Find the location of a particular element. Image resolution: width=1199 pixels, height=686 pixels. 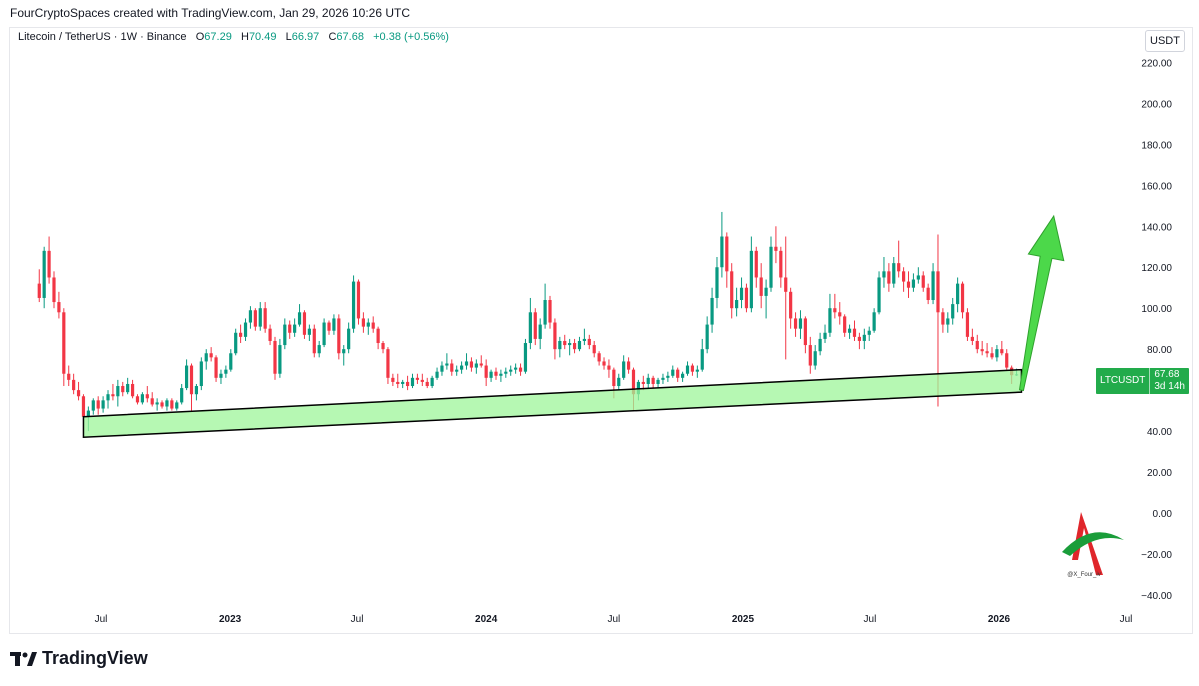

price-tag-countdown: 3d 14h is located at coordinates (1169, 386).